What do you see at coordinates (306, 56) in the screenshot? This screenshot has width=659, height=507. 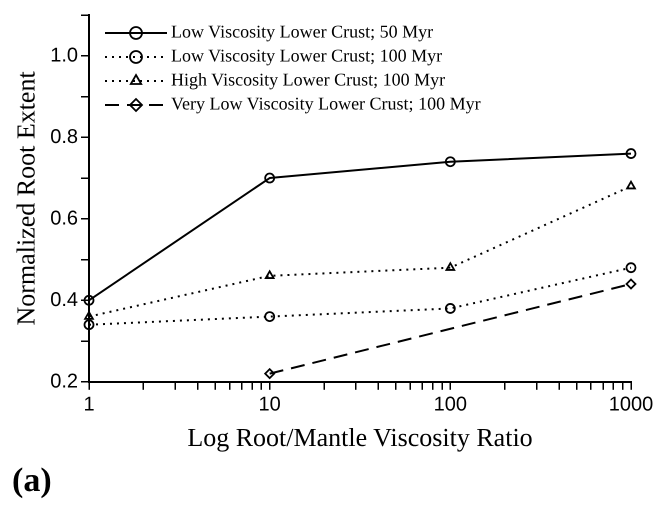 I see `legend-label: Low Viscosity Lower Crust; 100 Myr` at bounding box center [306, 56].